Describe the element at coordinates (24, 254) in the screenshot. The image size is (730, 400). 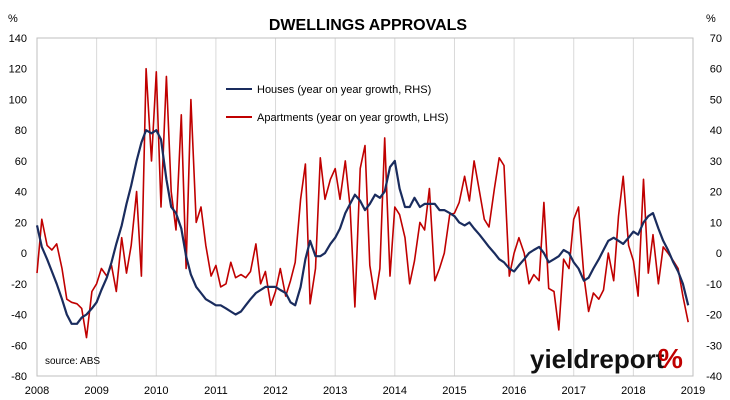
I see `left-tick-label: 0` at that location.